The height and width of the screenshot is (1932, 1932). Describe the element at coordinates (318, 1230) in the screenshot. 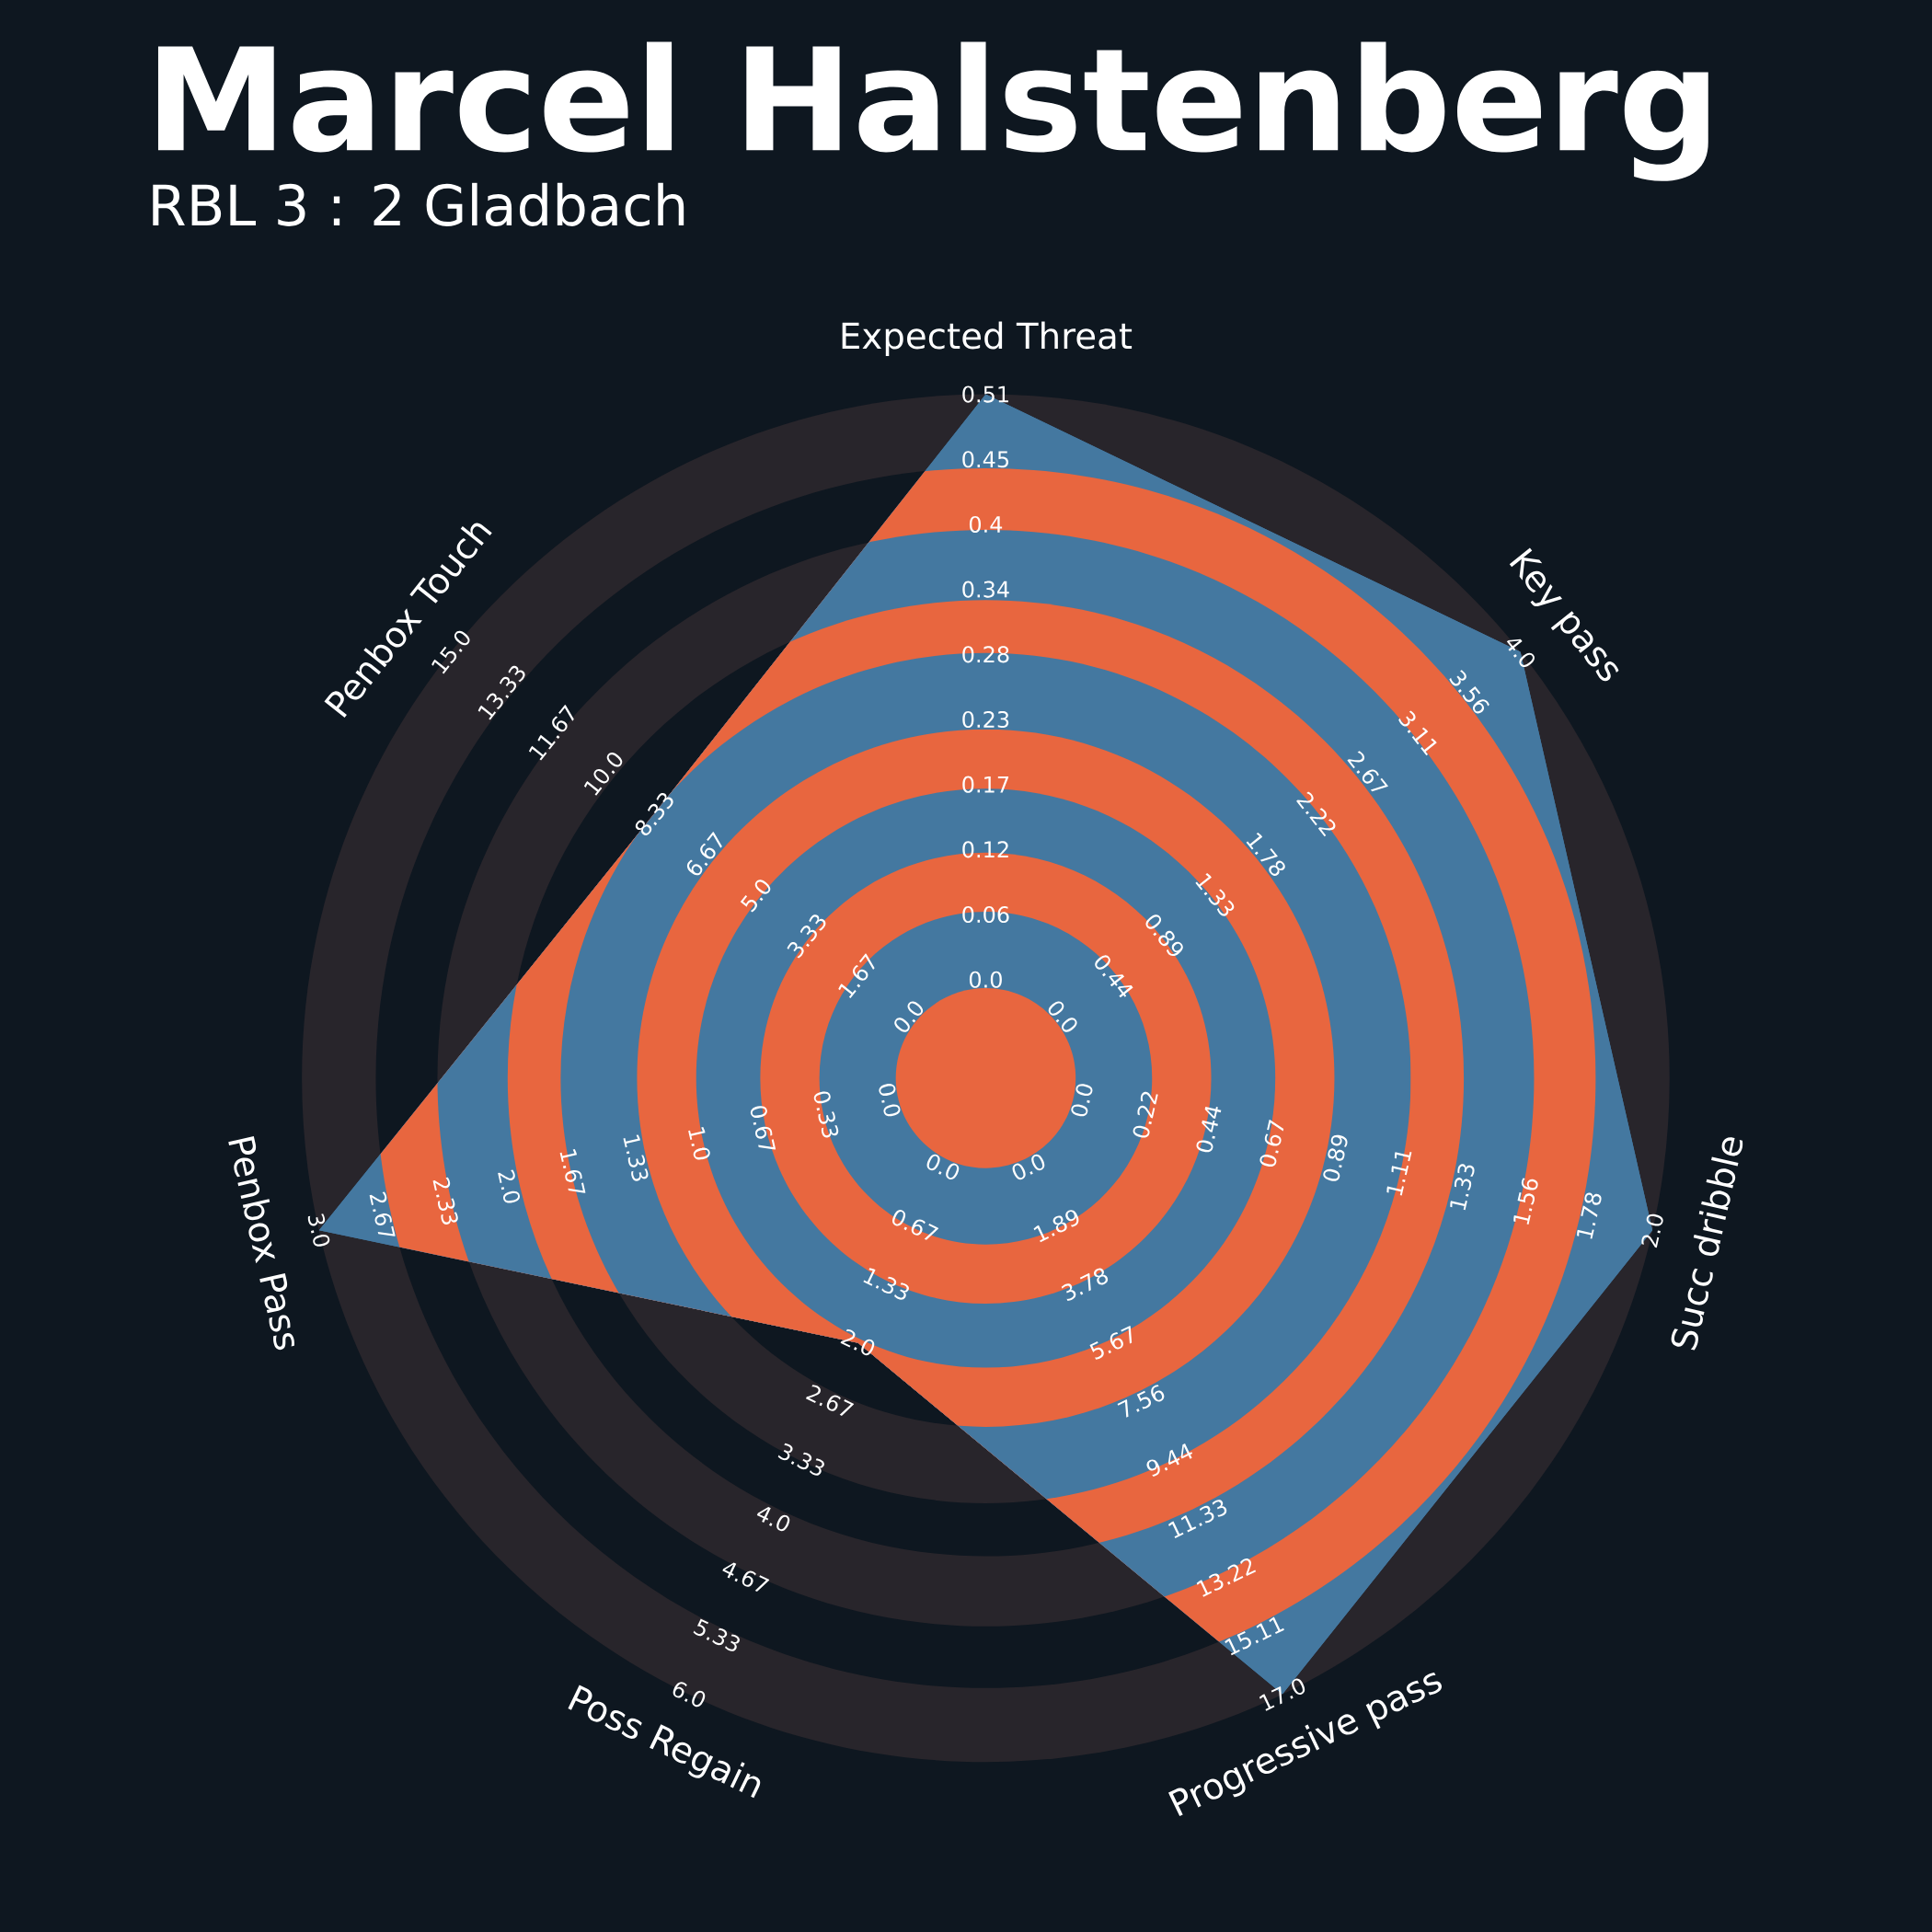

I see `text: 3.0` at that location.